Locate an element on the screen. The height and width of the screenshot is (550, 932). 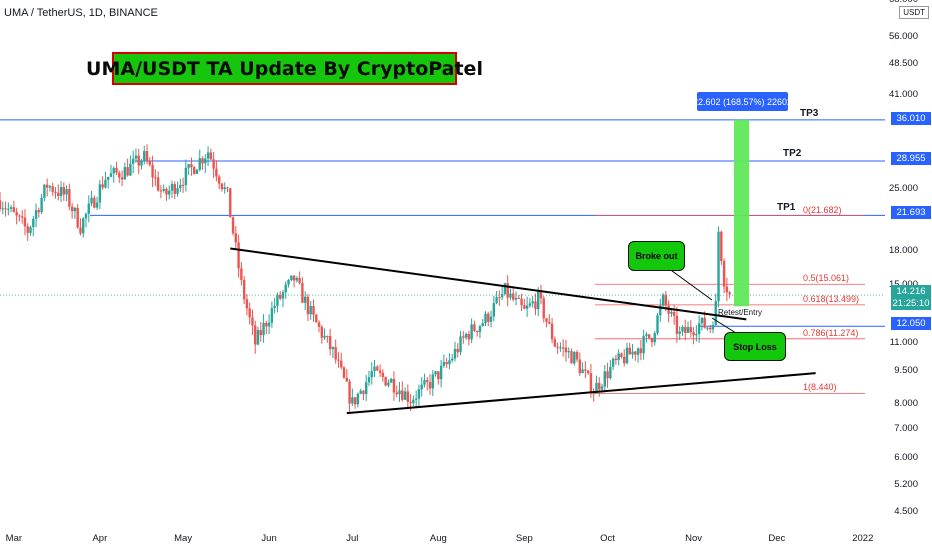
fib-level-label: 1(8.440) is located at coordinates (820, 387).